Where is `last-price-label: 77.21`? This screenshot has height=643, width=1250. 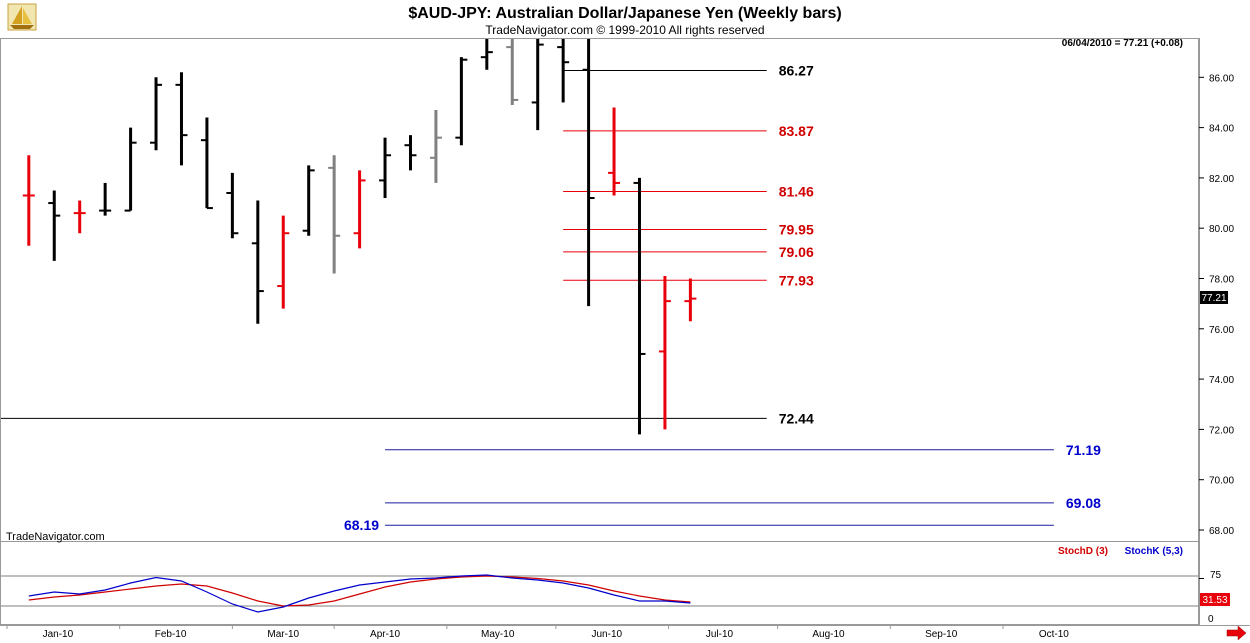
last-price-label: 77.21 is located at coordinates (1213, 298).